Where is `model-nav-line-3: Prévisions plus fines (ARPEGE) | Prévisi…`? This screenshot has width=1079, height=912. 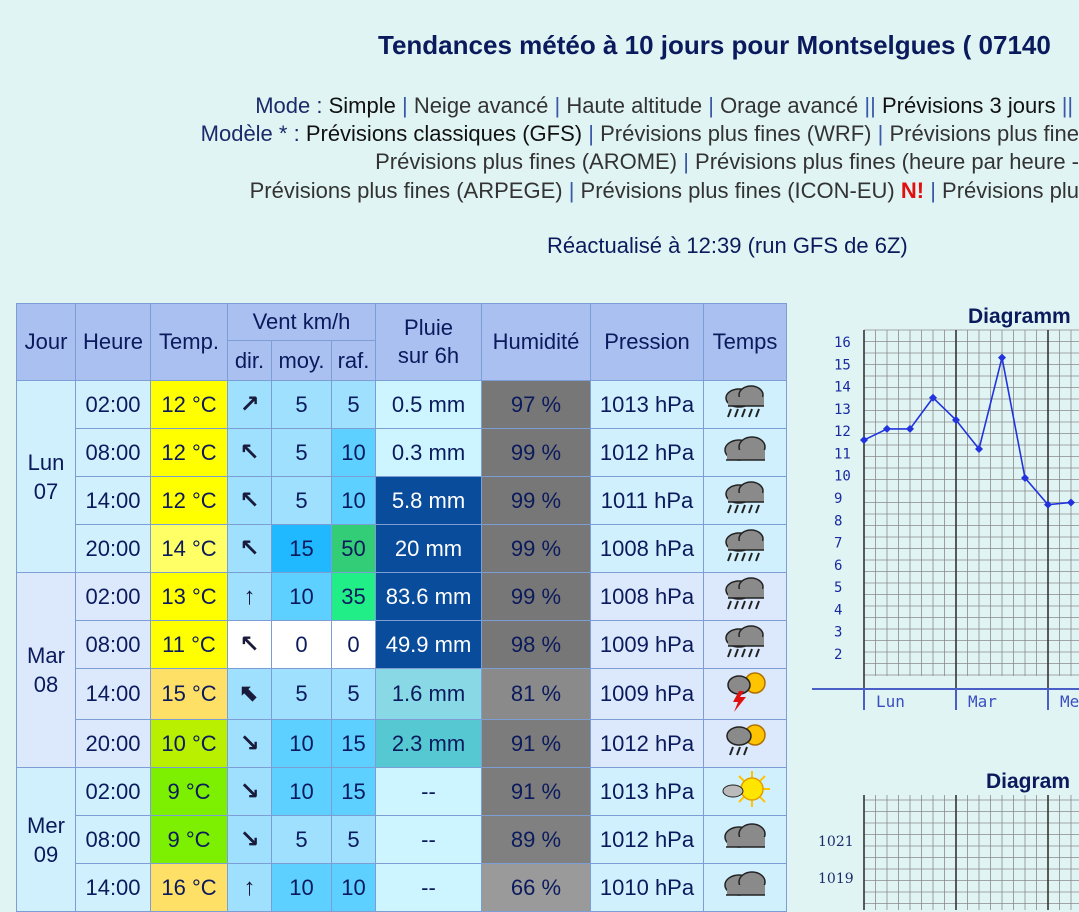
model-nav-line-3: Prévisions plus fines (ARPEGE) | Prévisi… is located at coordinates (664, 190).